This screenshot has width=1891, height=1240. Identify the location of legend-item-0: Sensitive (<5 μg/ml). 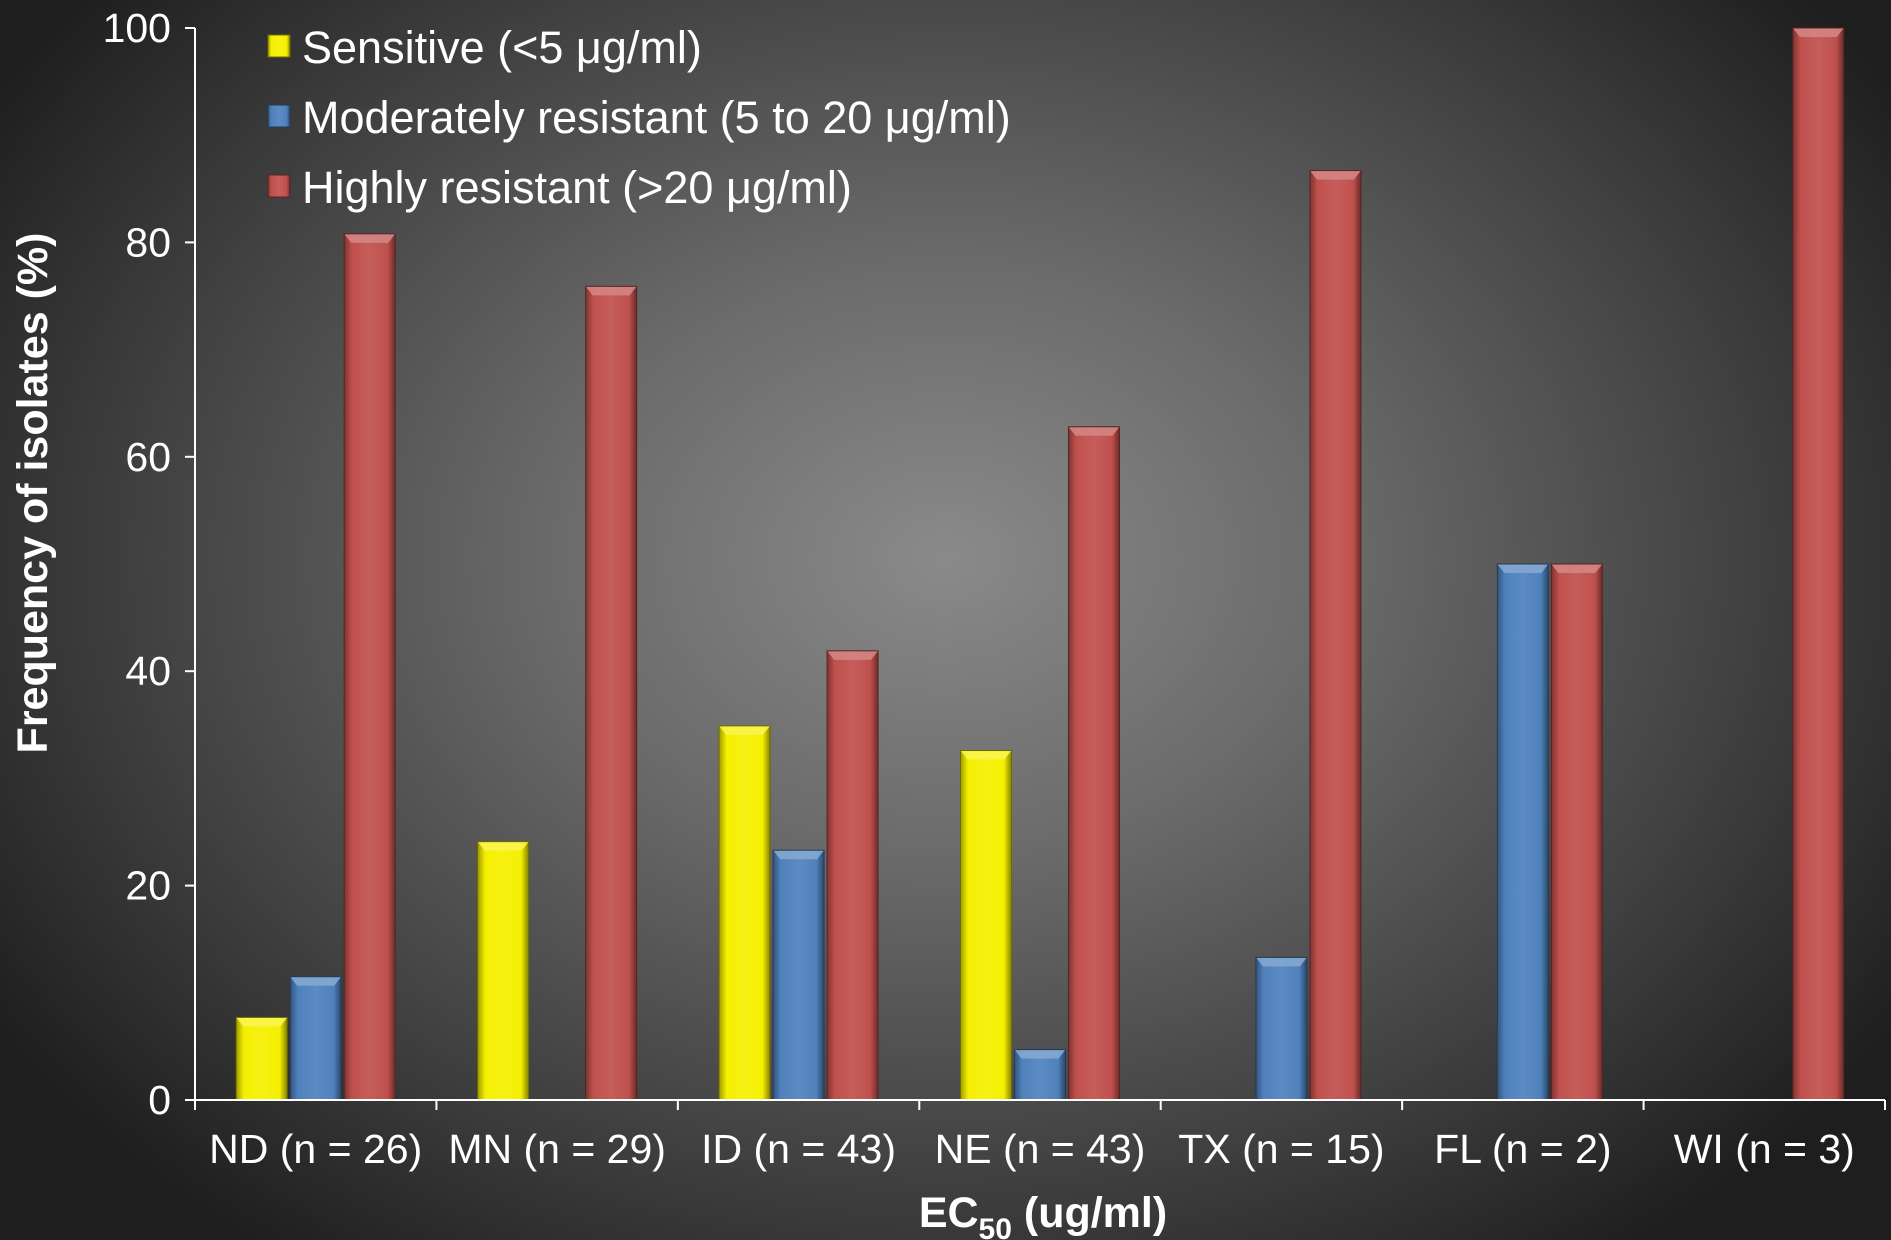
(484, 47).